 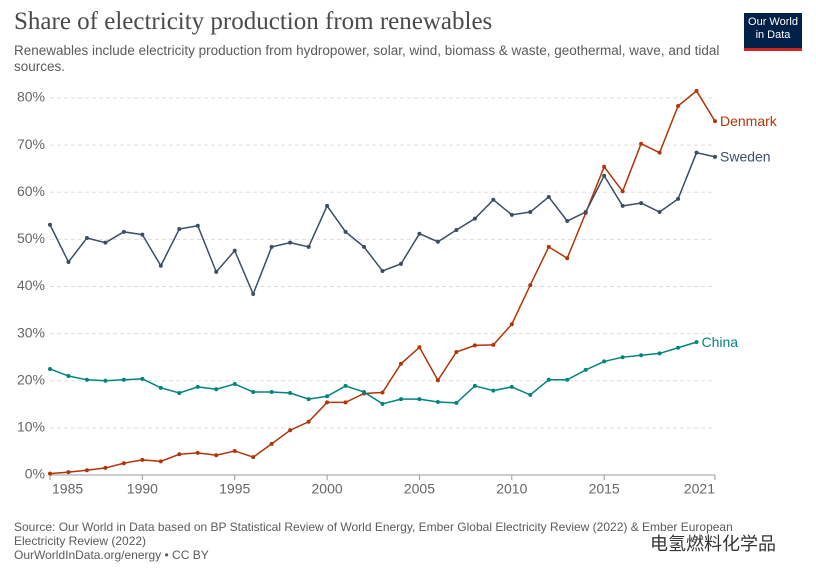 What do you see at coordinates (713, 544) in the screenshot?
I see `watermark: 电氢燃料化学品` at bounding box center [713, 544].